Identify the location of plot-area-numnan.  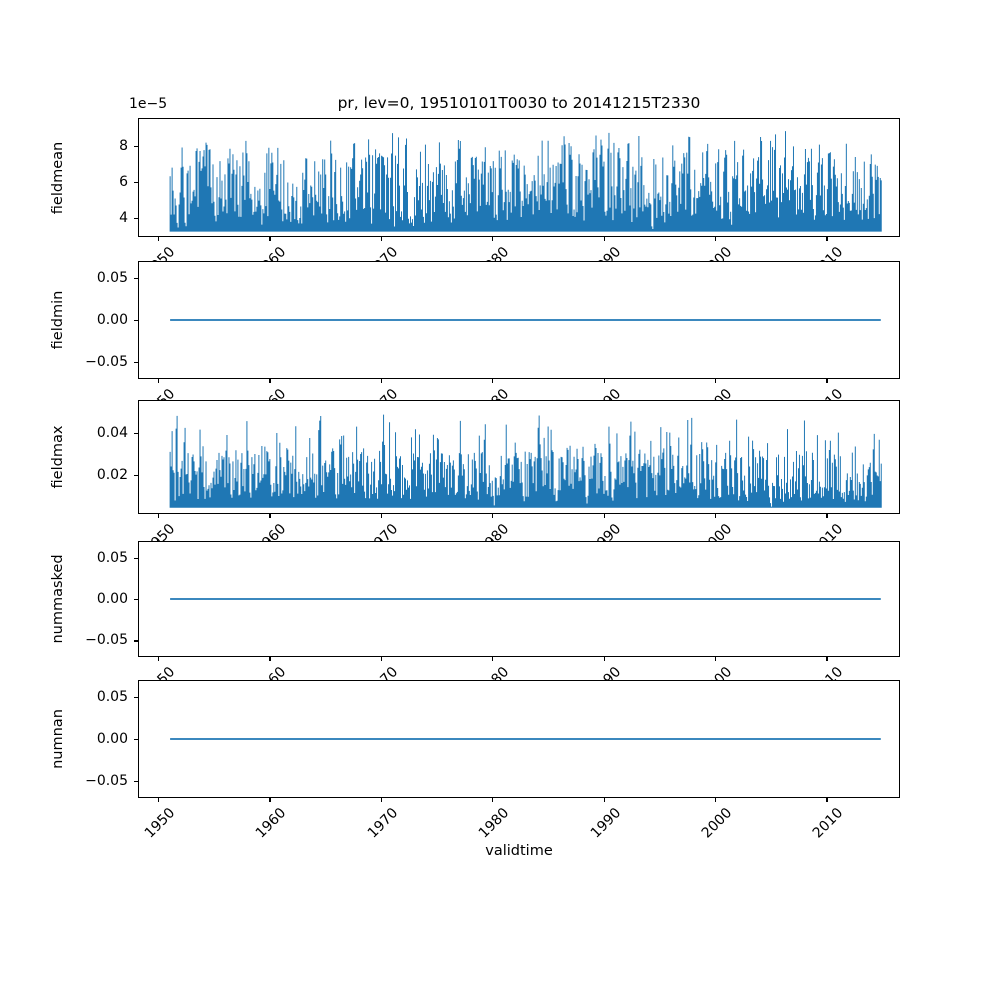
(519, 739).